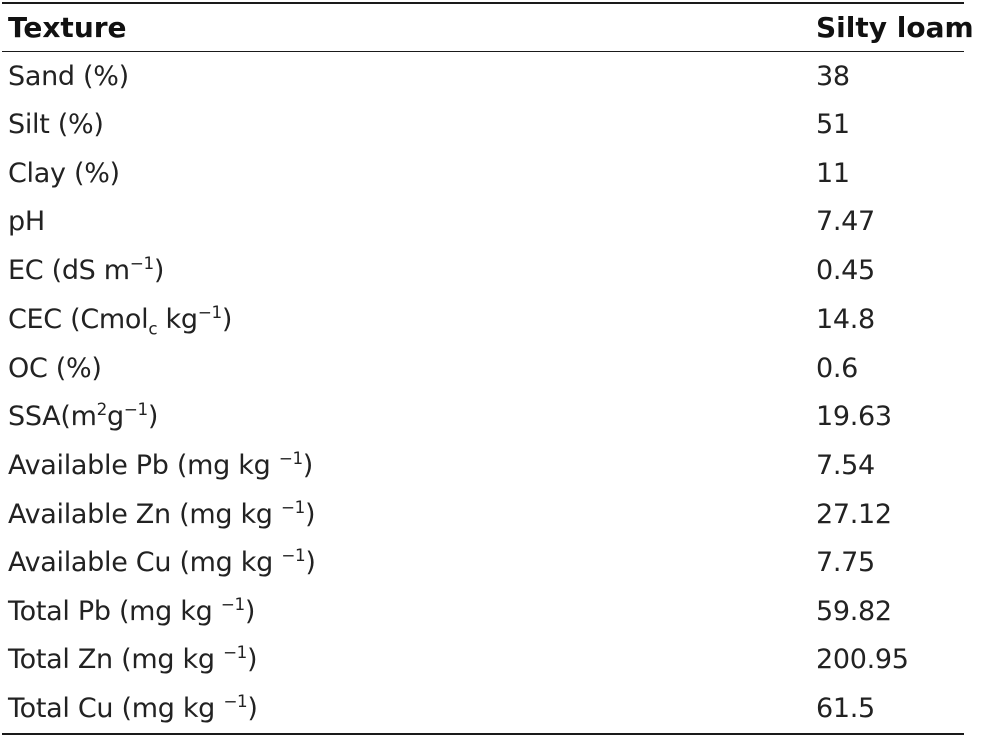 This screenshot has height=742, width=992. I want to click on table-row: Available Zn (mg kg −1) 27.12, so click(496, 515).